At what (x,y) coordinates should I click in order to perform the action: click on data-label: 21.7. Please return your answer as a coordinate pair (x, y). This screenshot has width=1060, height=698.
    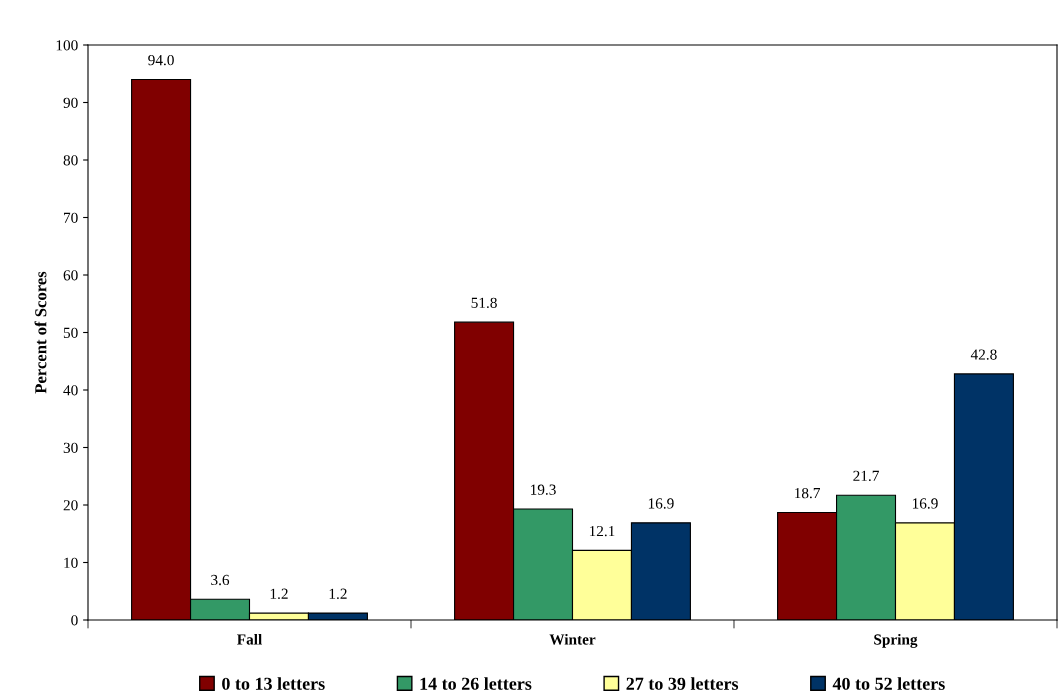
    Looking at the image, I should click on (866, 476).